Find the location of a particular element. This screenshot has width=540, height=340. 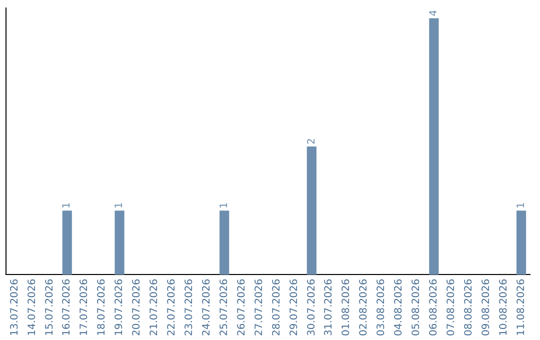

x-tick-label: 14.07.2026 is located at coordinates (32, 307).